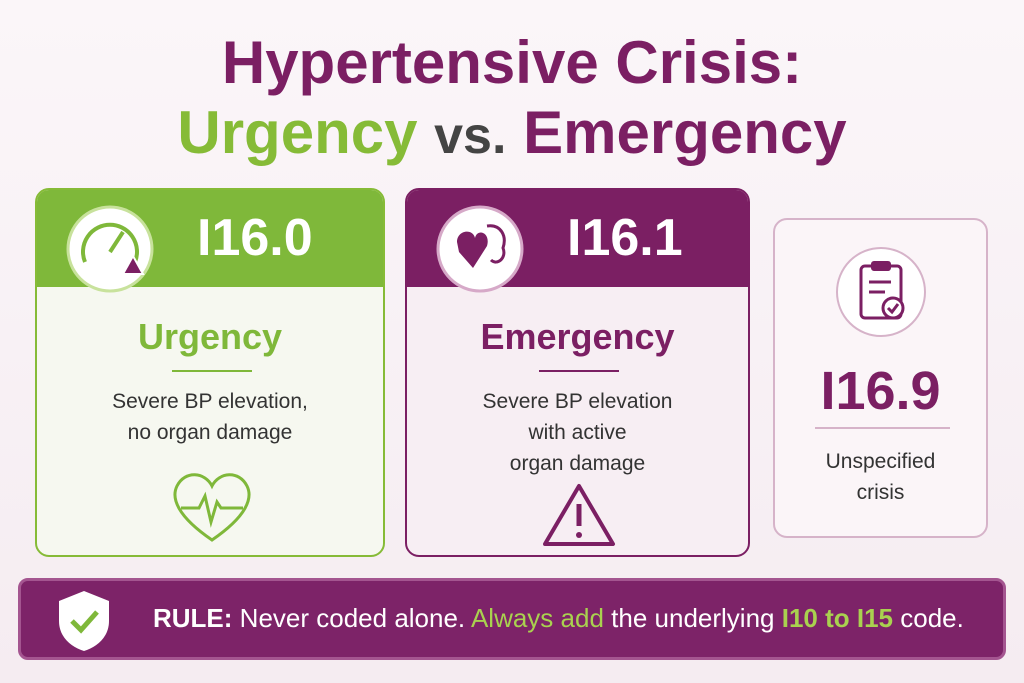 This screenshot has width=1024, height=683. What do you see at coordinates (480, 249) in the screenshot?
I see `organ-icon` at bounding box center [480, 249].